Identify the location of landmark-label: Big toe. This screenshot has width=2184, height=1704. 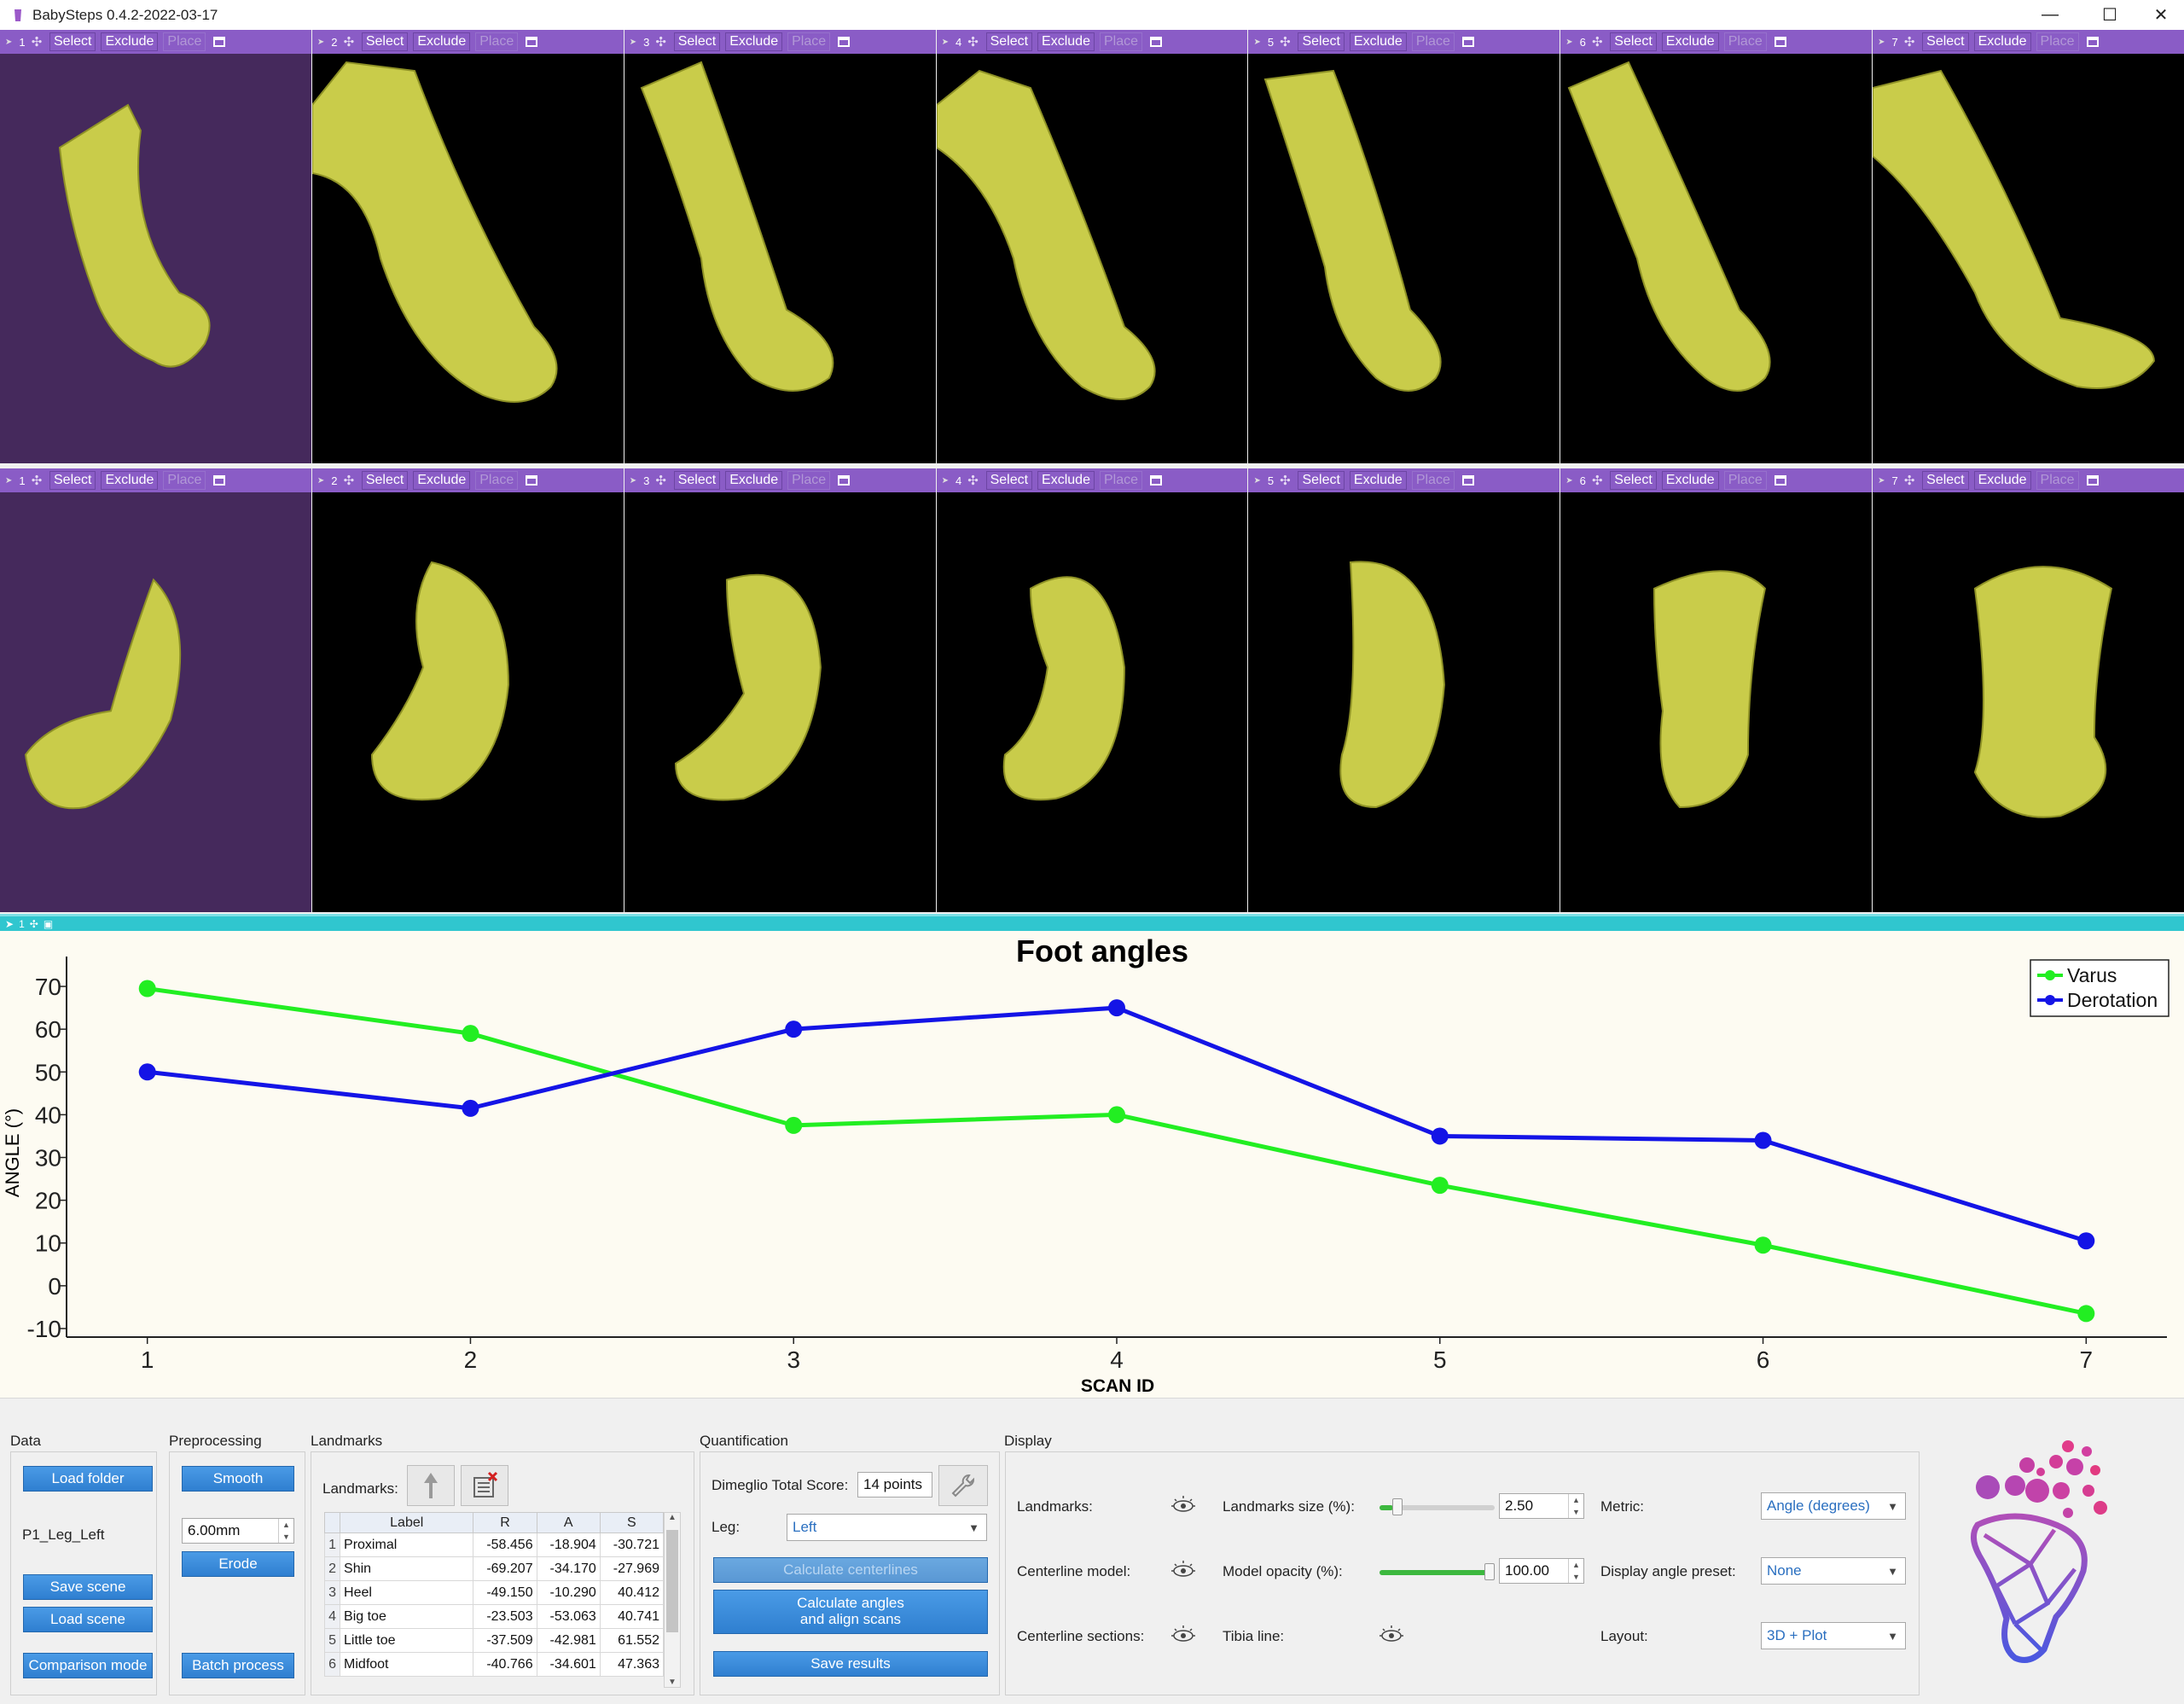
(407, 1617).